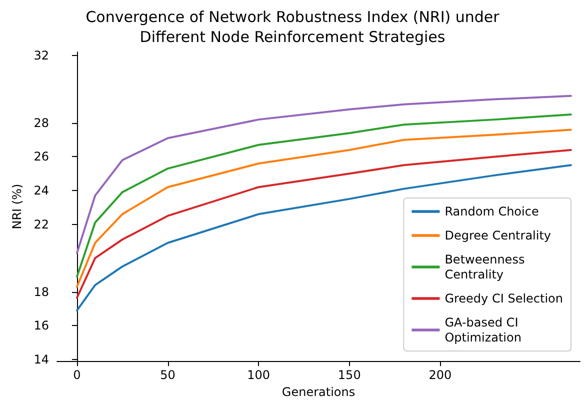 The image size is (585, 403). I want to click on y-tick-label: 32, so click(41, 55).